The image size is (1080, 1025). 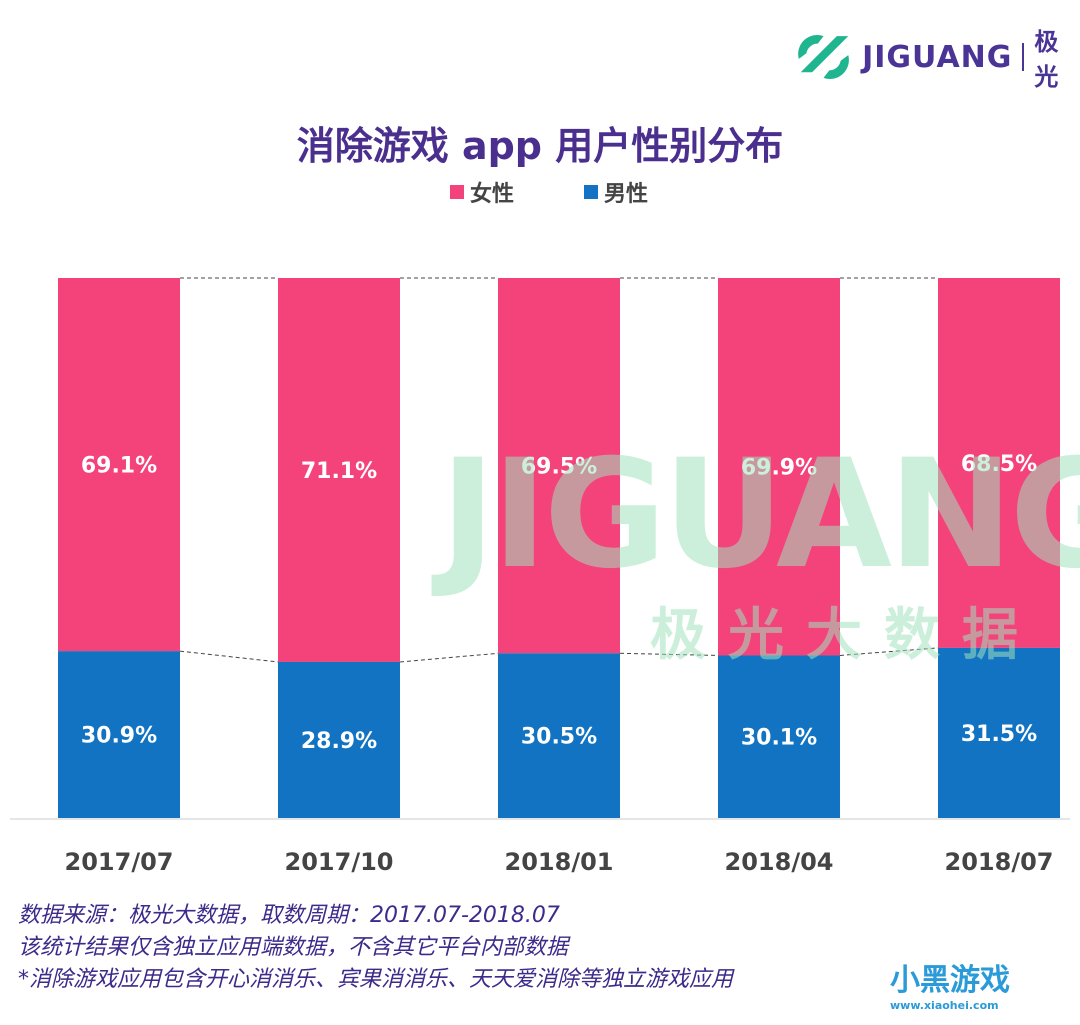 I want to click on x-tick-label: 2018/07, so click(x=999, y=862).